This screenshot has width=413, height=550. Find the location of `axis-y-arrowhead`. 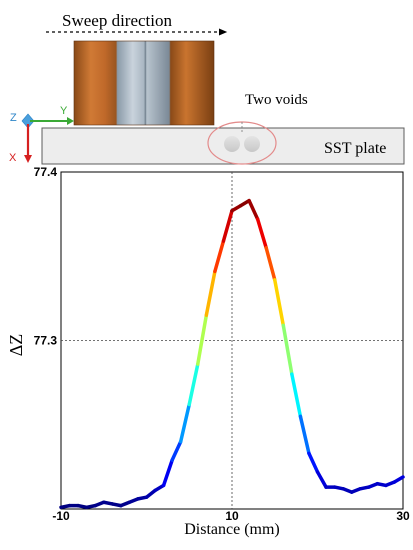

axis-y-arrowhead is located at coordinates (70, 121).